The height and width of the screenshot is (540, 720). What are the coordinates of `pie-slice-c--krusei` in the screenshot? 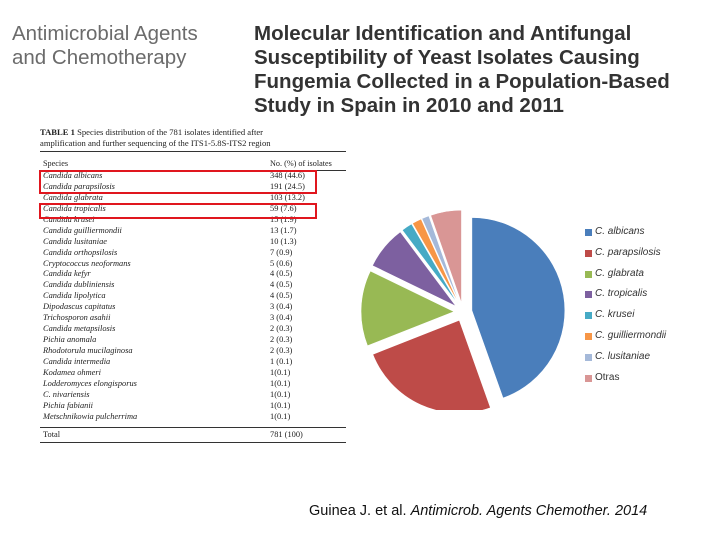 It's located at (430, 264).